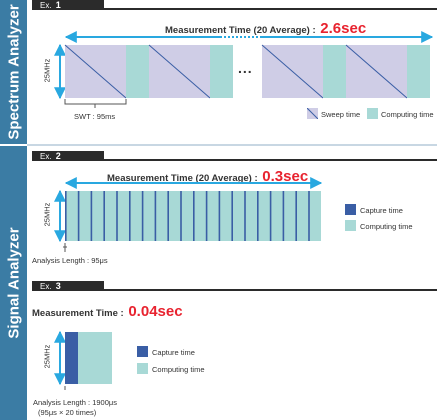  I want to click on ex1-title-text: Measurement Time (20 Average) :, so click(240, 30).